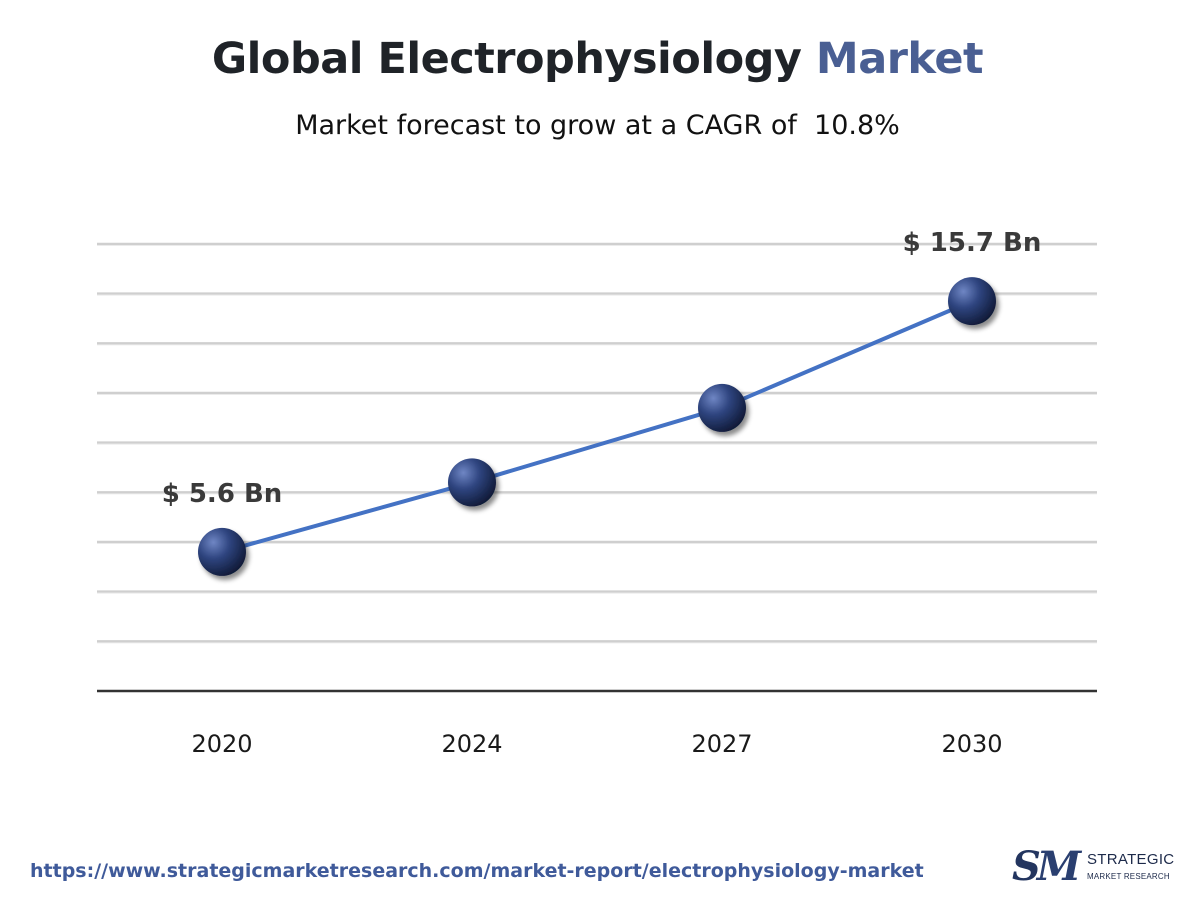  What do you see at coordinates (1046, 866) in the screenshot?
I see `logo-mark-icon: SM` at bounding box center [1046, 866].